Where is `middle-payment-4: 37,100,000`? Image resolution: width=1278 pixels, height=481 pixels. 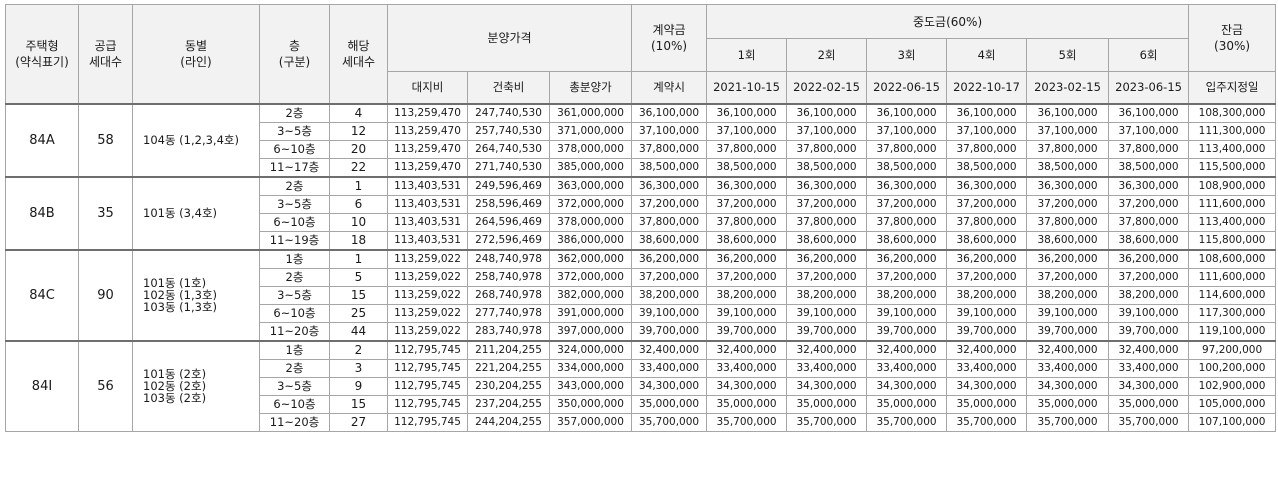 middle-payment-4: 37,100,000 is located at coordinates (987, 131).